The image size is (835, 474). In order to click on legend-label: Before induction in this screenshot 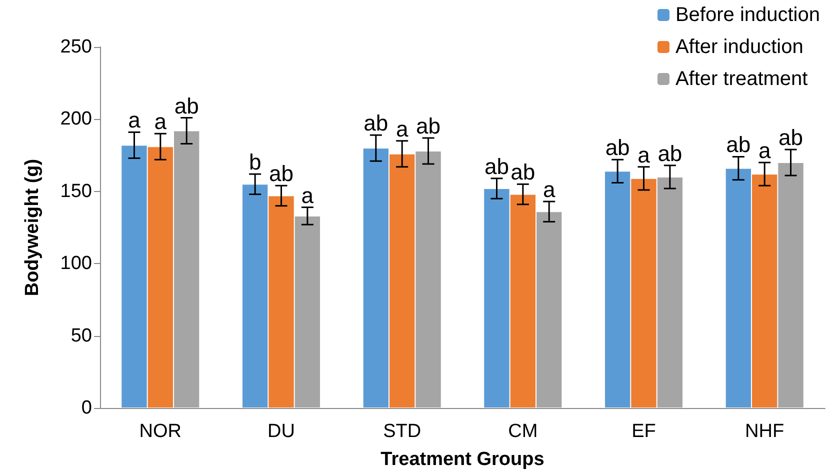, I will do `click(747, 15)`.